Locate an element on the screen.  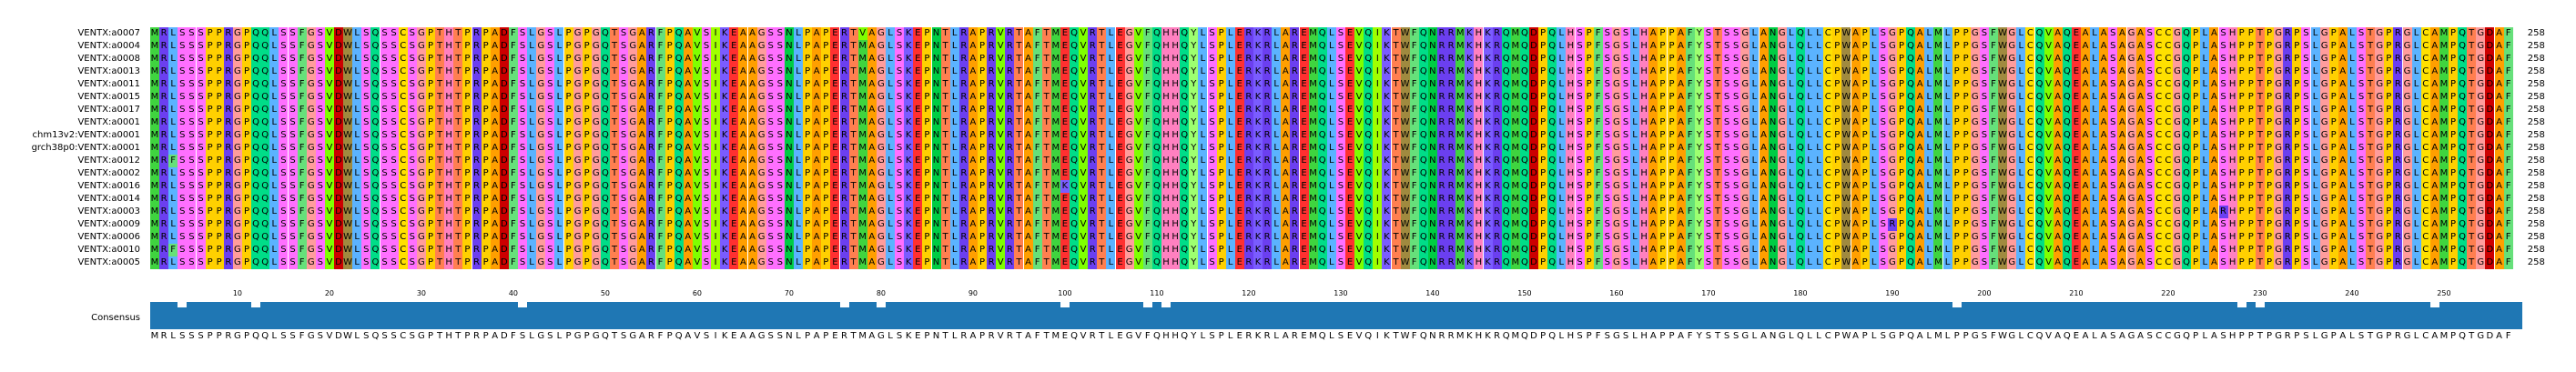
ruler-tick-label: 90 is located at coordinates (974, 293).